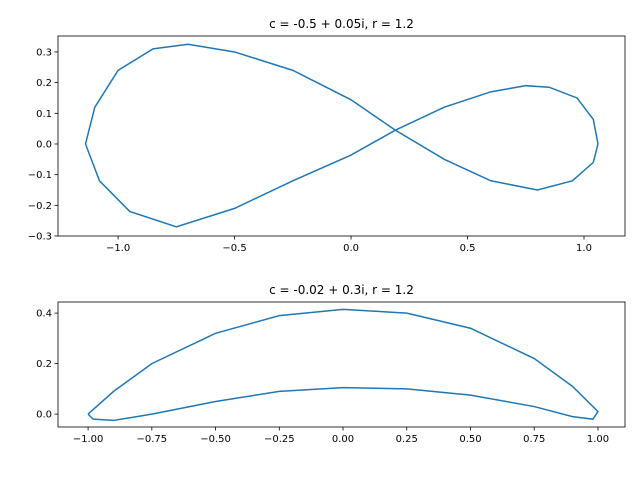 This screenshot has width=640, height=480. I want to click on x-tick-label: 0.5, so click(468, 248).